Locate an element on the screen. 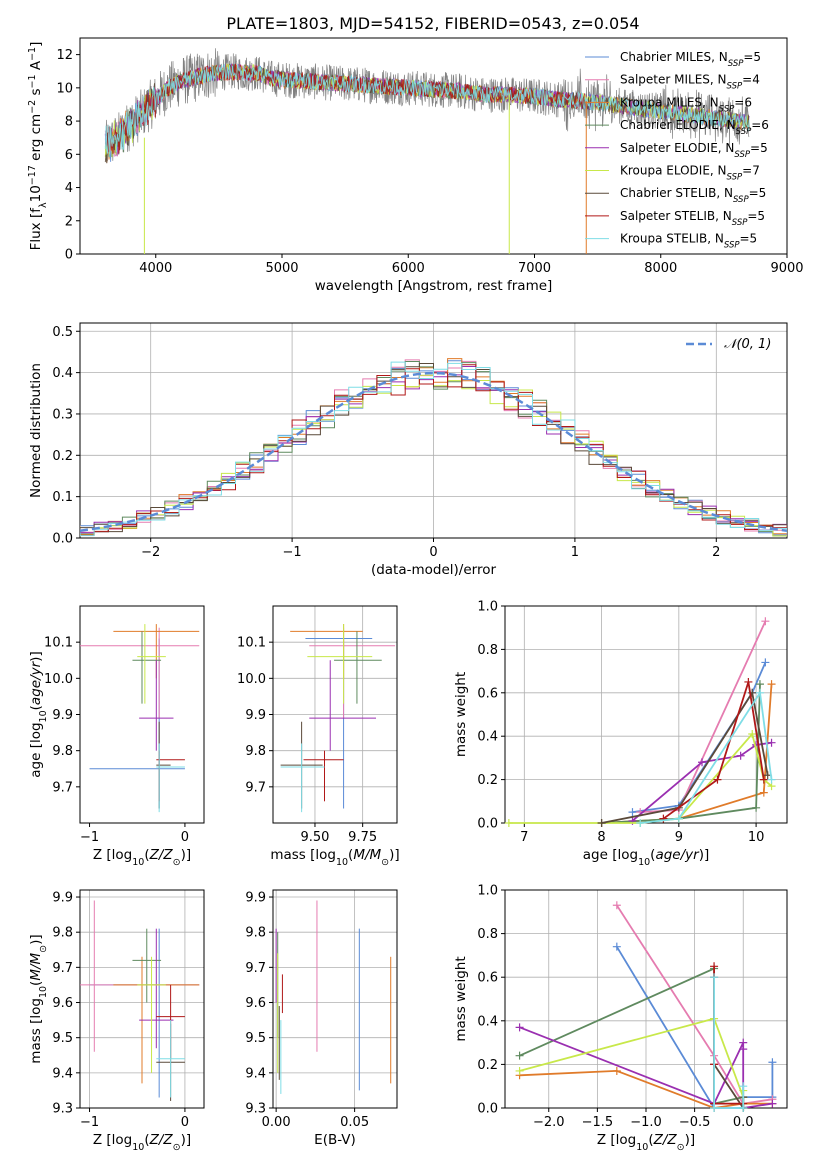 The image size is (819, 1170). x-axis-label: E(B-V) is located at coordinates (335, 1140).